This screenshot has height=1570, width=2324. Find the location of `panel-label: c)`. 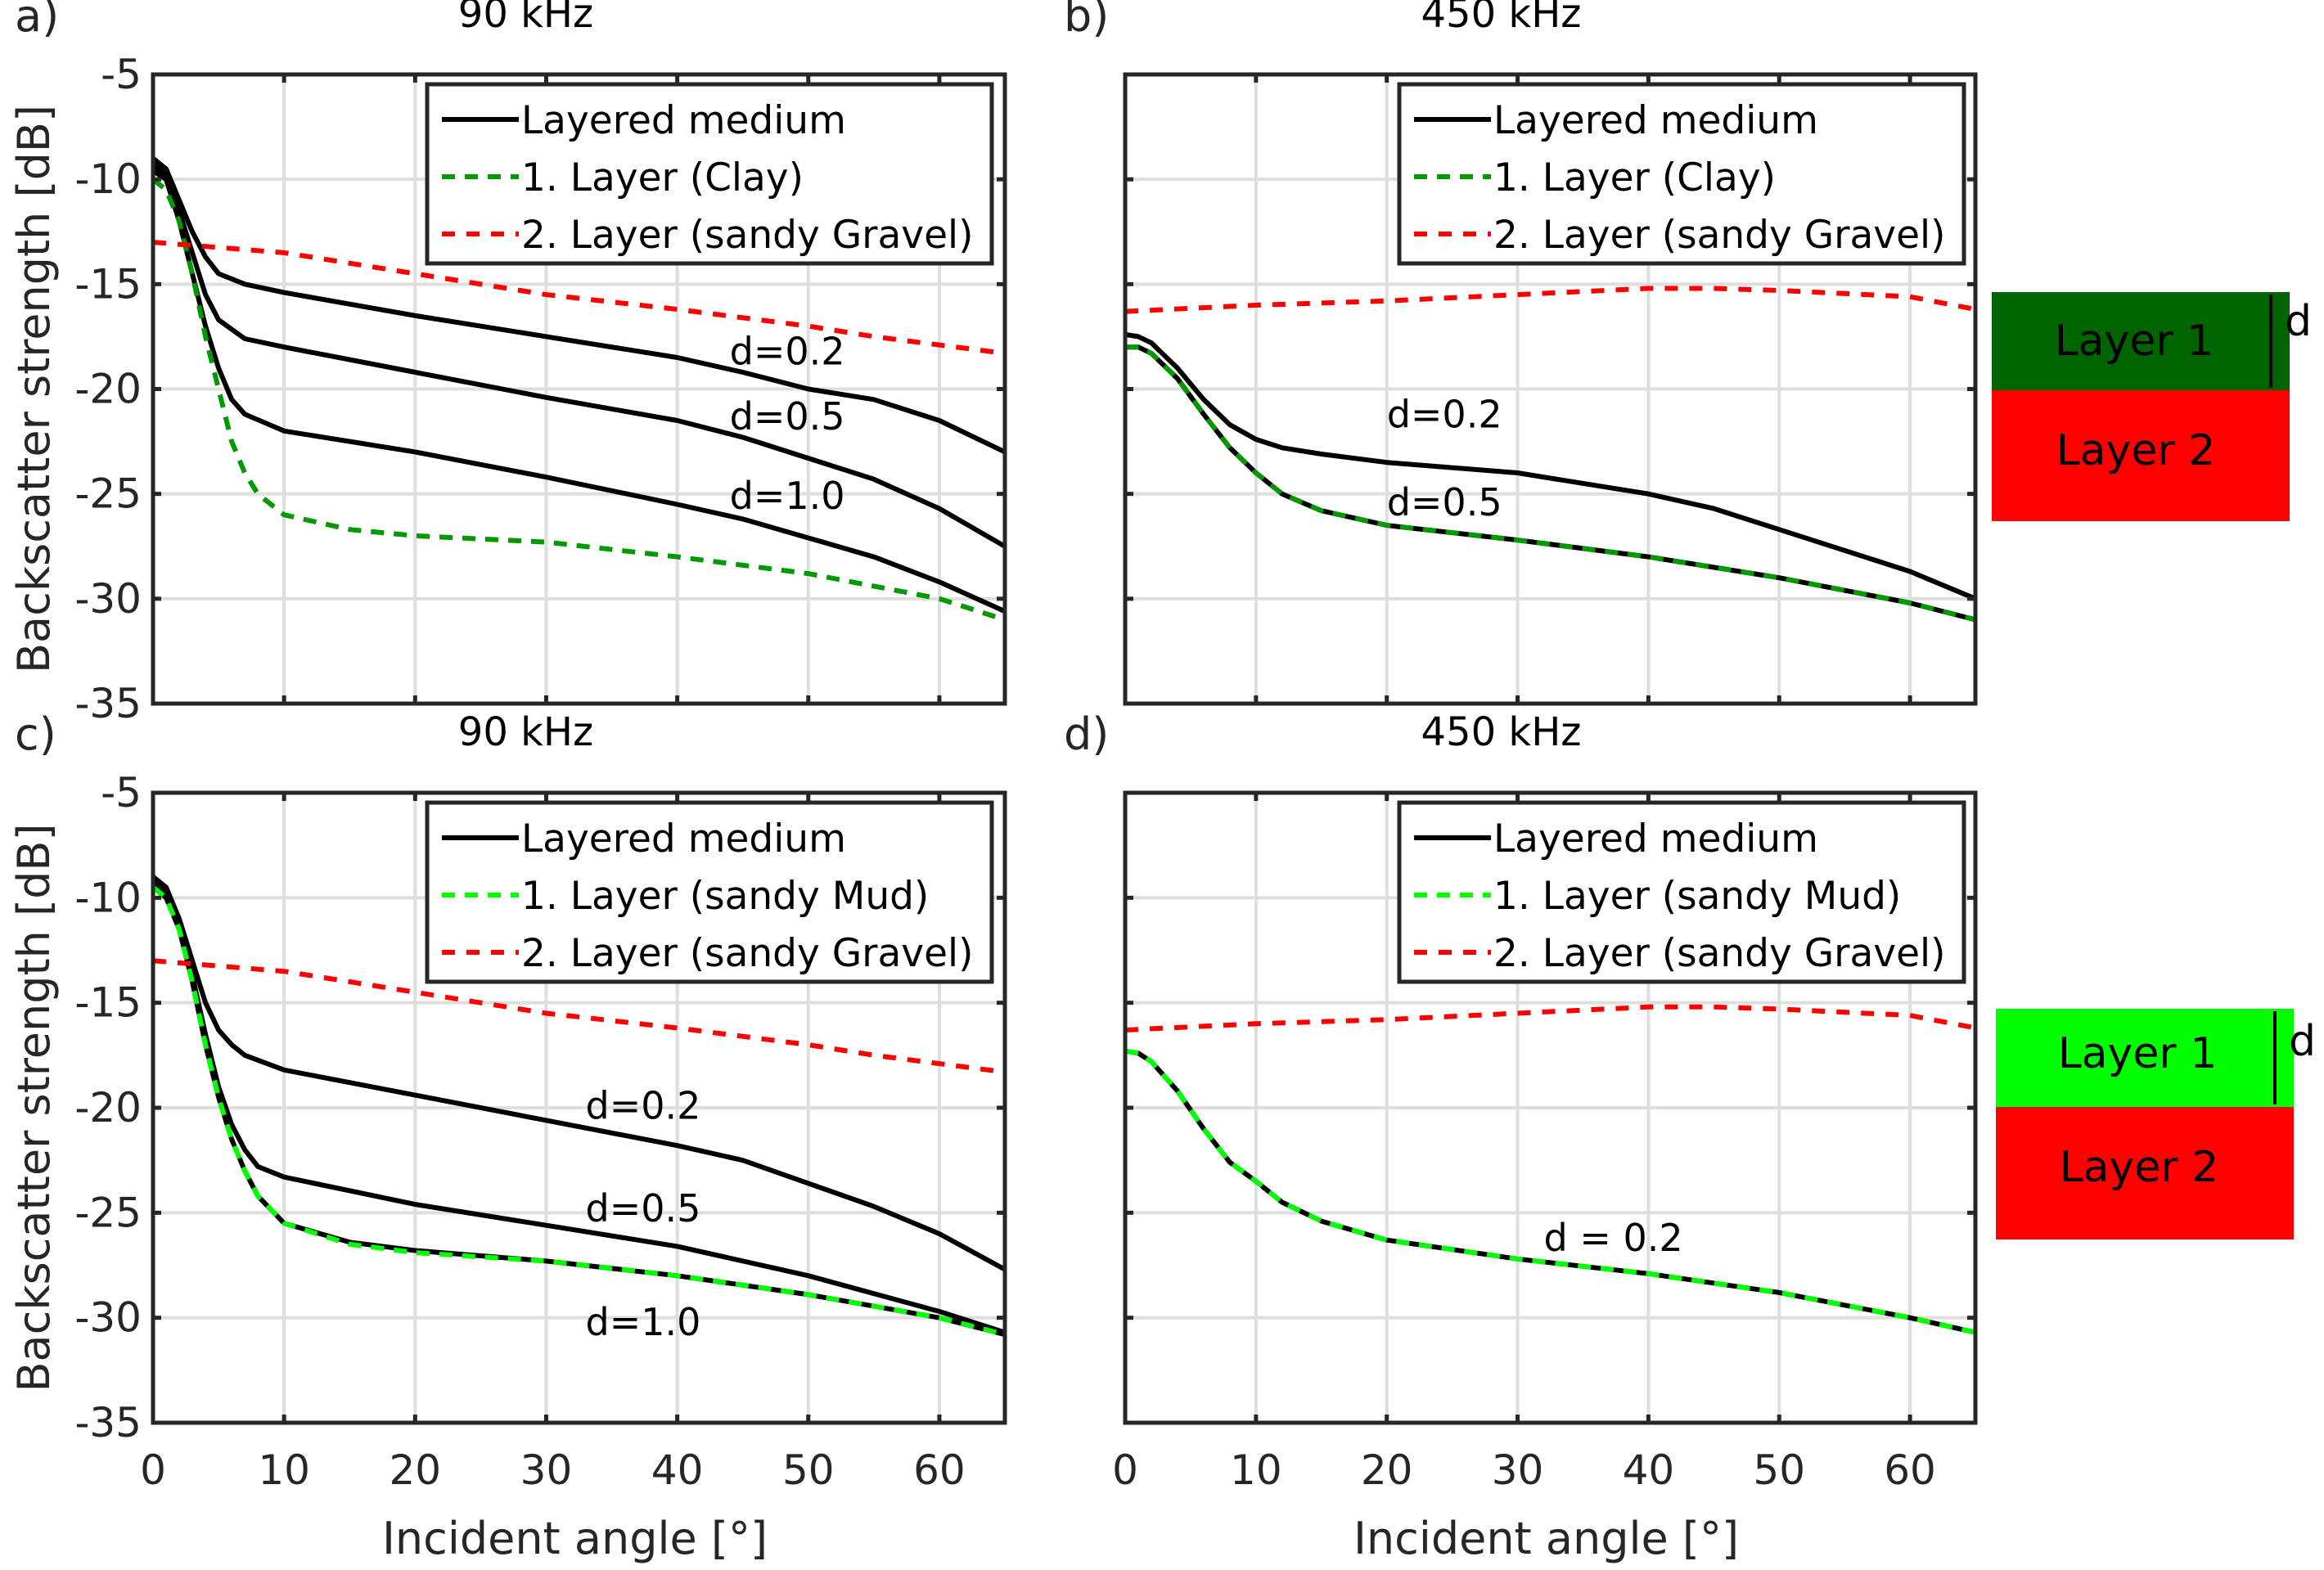

panel-label: c) is located at coordinates (35, 734).